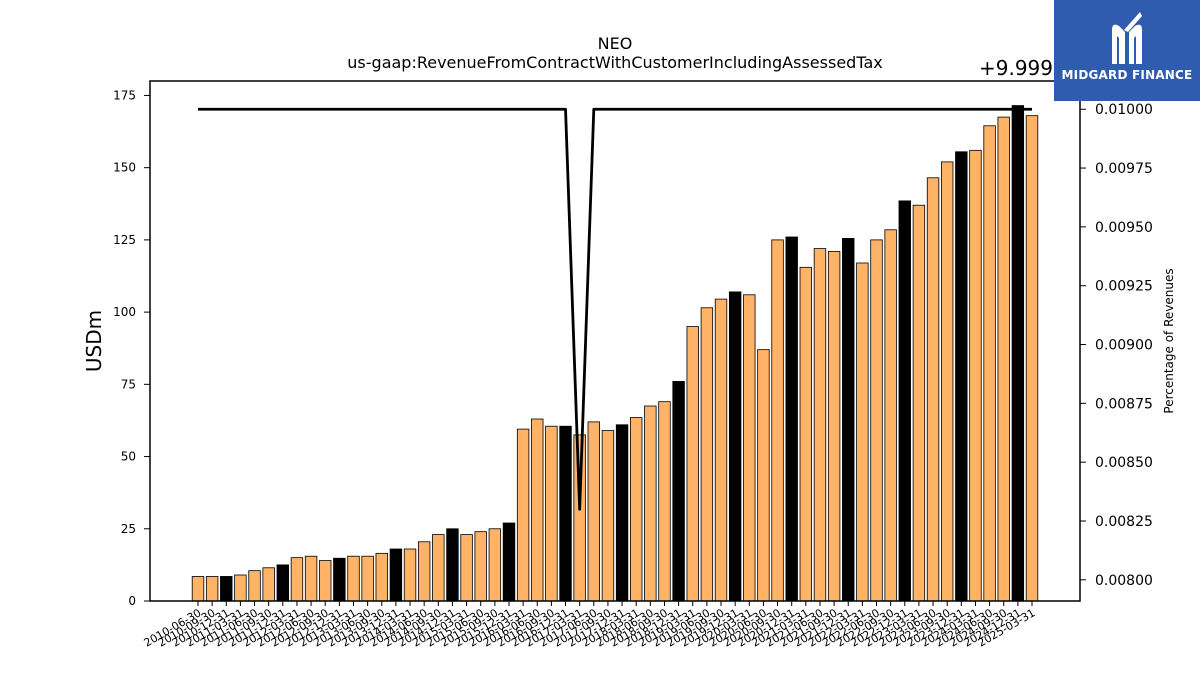 Image resolution: width=1200 pixels, height=675 pixels. I want to click on y-tick-label: 150, so click(124, 168).